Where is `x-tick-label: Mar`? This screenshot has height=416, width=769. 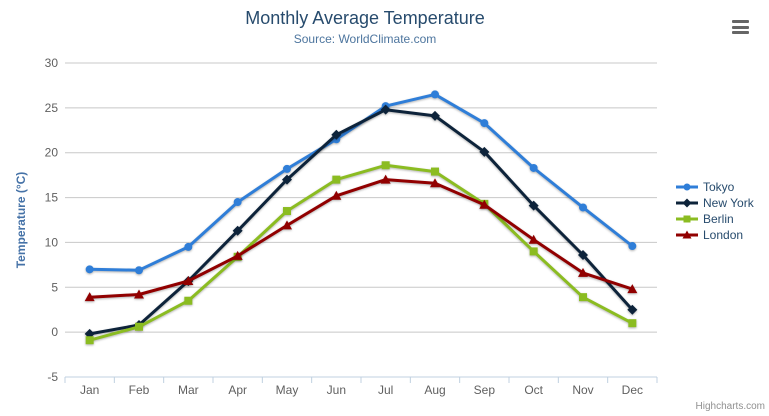
x-tick-label: Mar is located at coordinates (188, 390).